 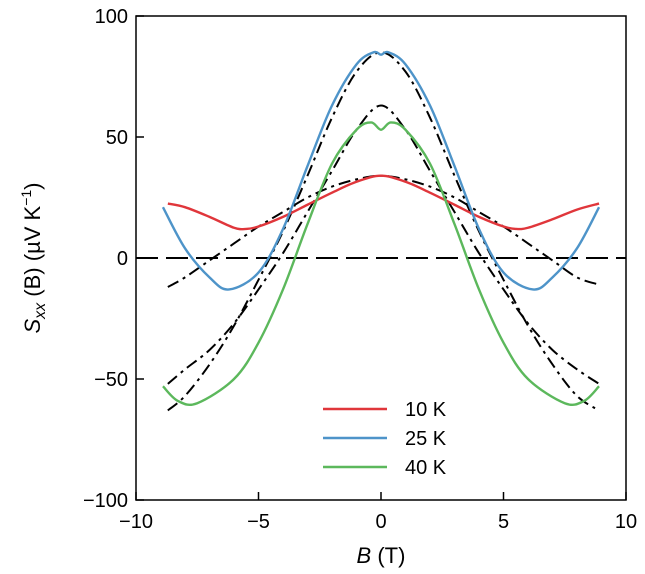 I want to click on y-axis-label-argument: (B) (µV K, so click(x=32, y=253).